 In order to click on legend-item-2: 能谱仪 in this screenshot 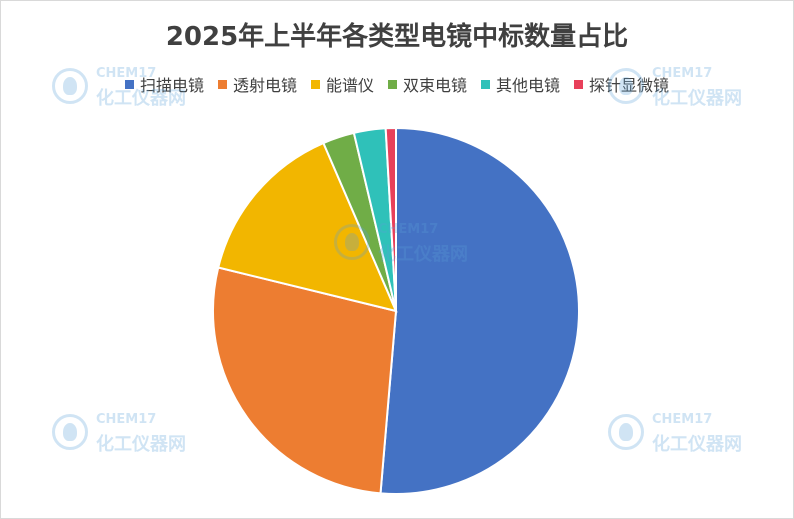, I will do `click(342, 84)`.